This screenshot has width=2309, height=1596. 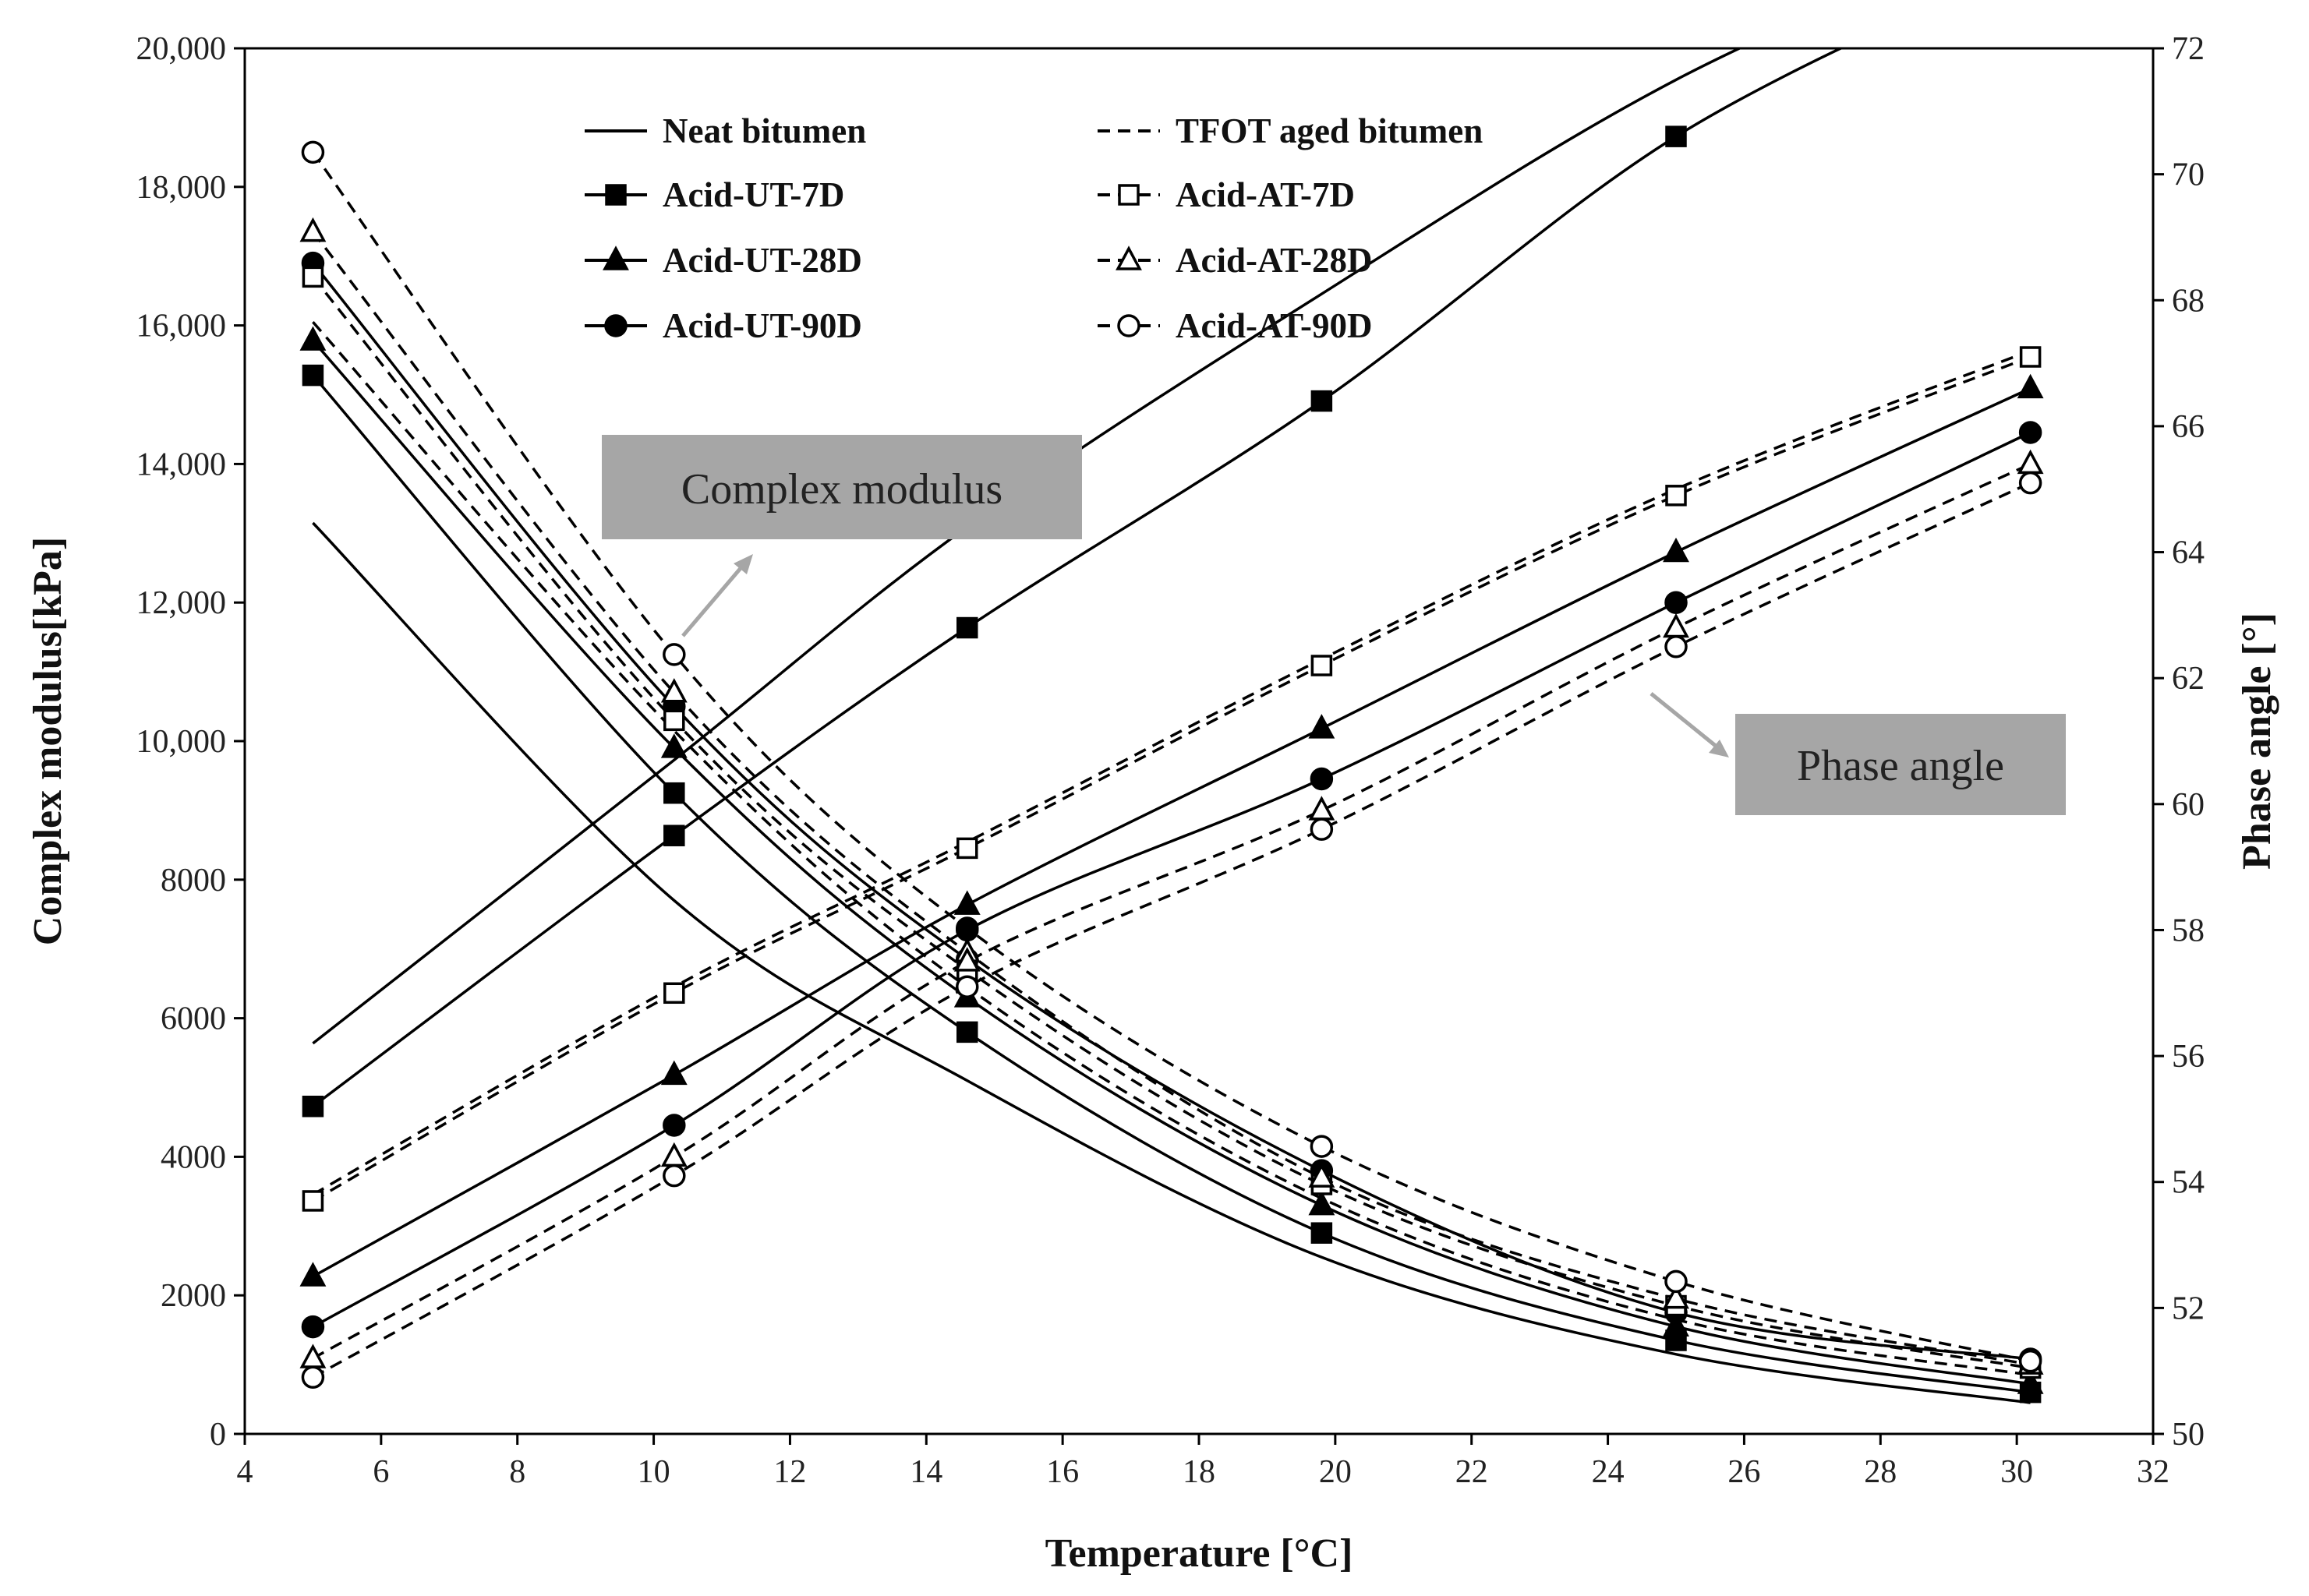 What do you see at coordinates (193, 881) in the screenshot?
I see `y-left-tick-label: 8000` at bounding box center [193, 881].